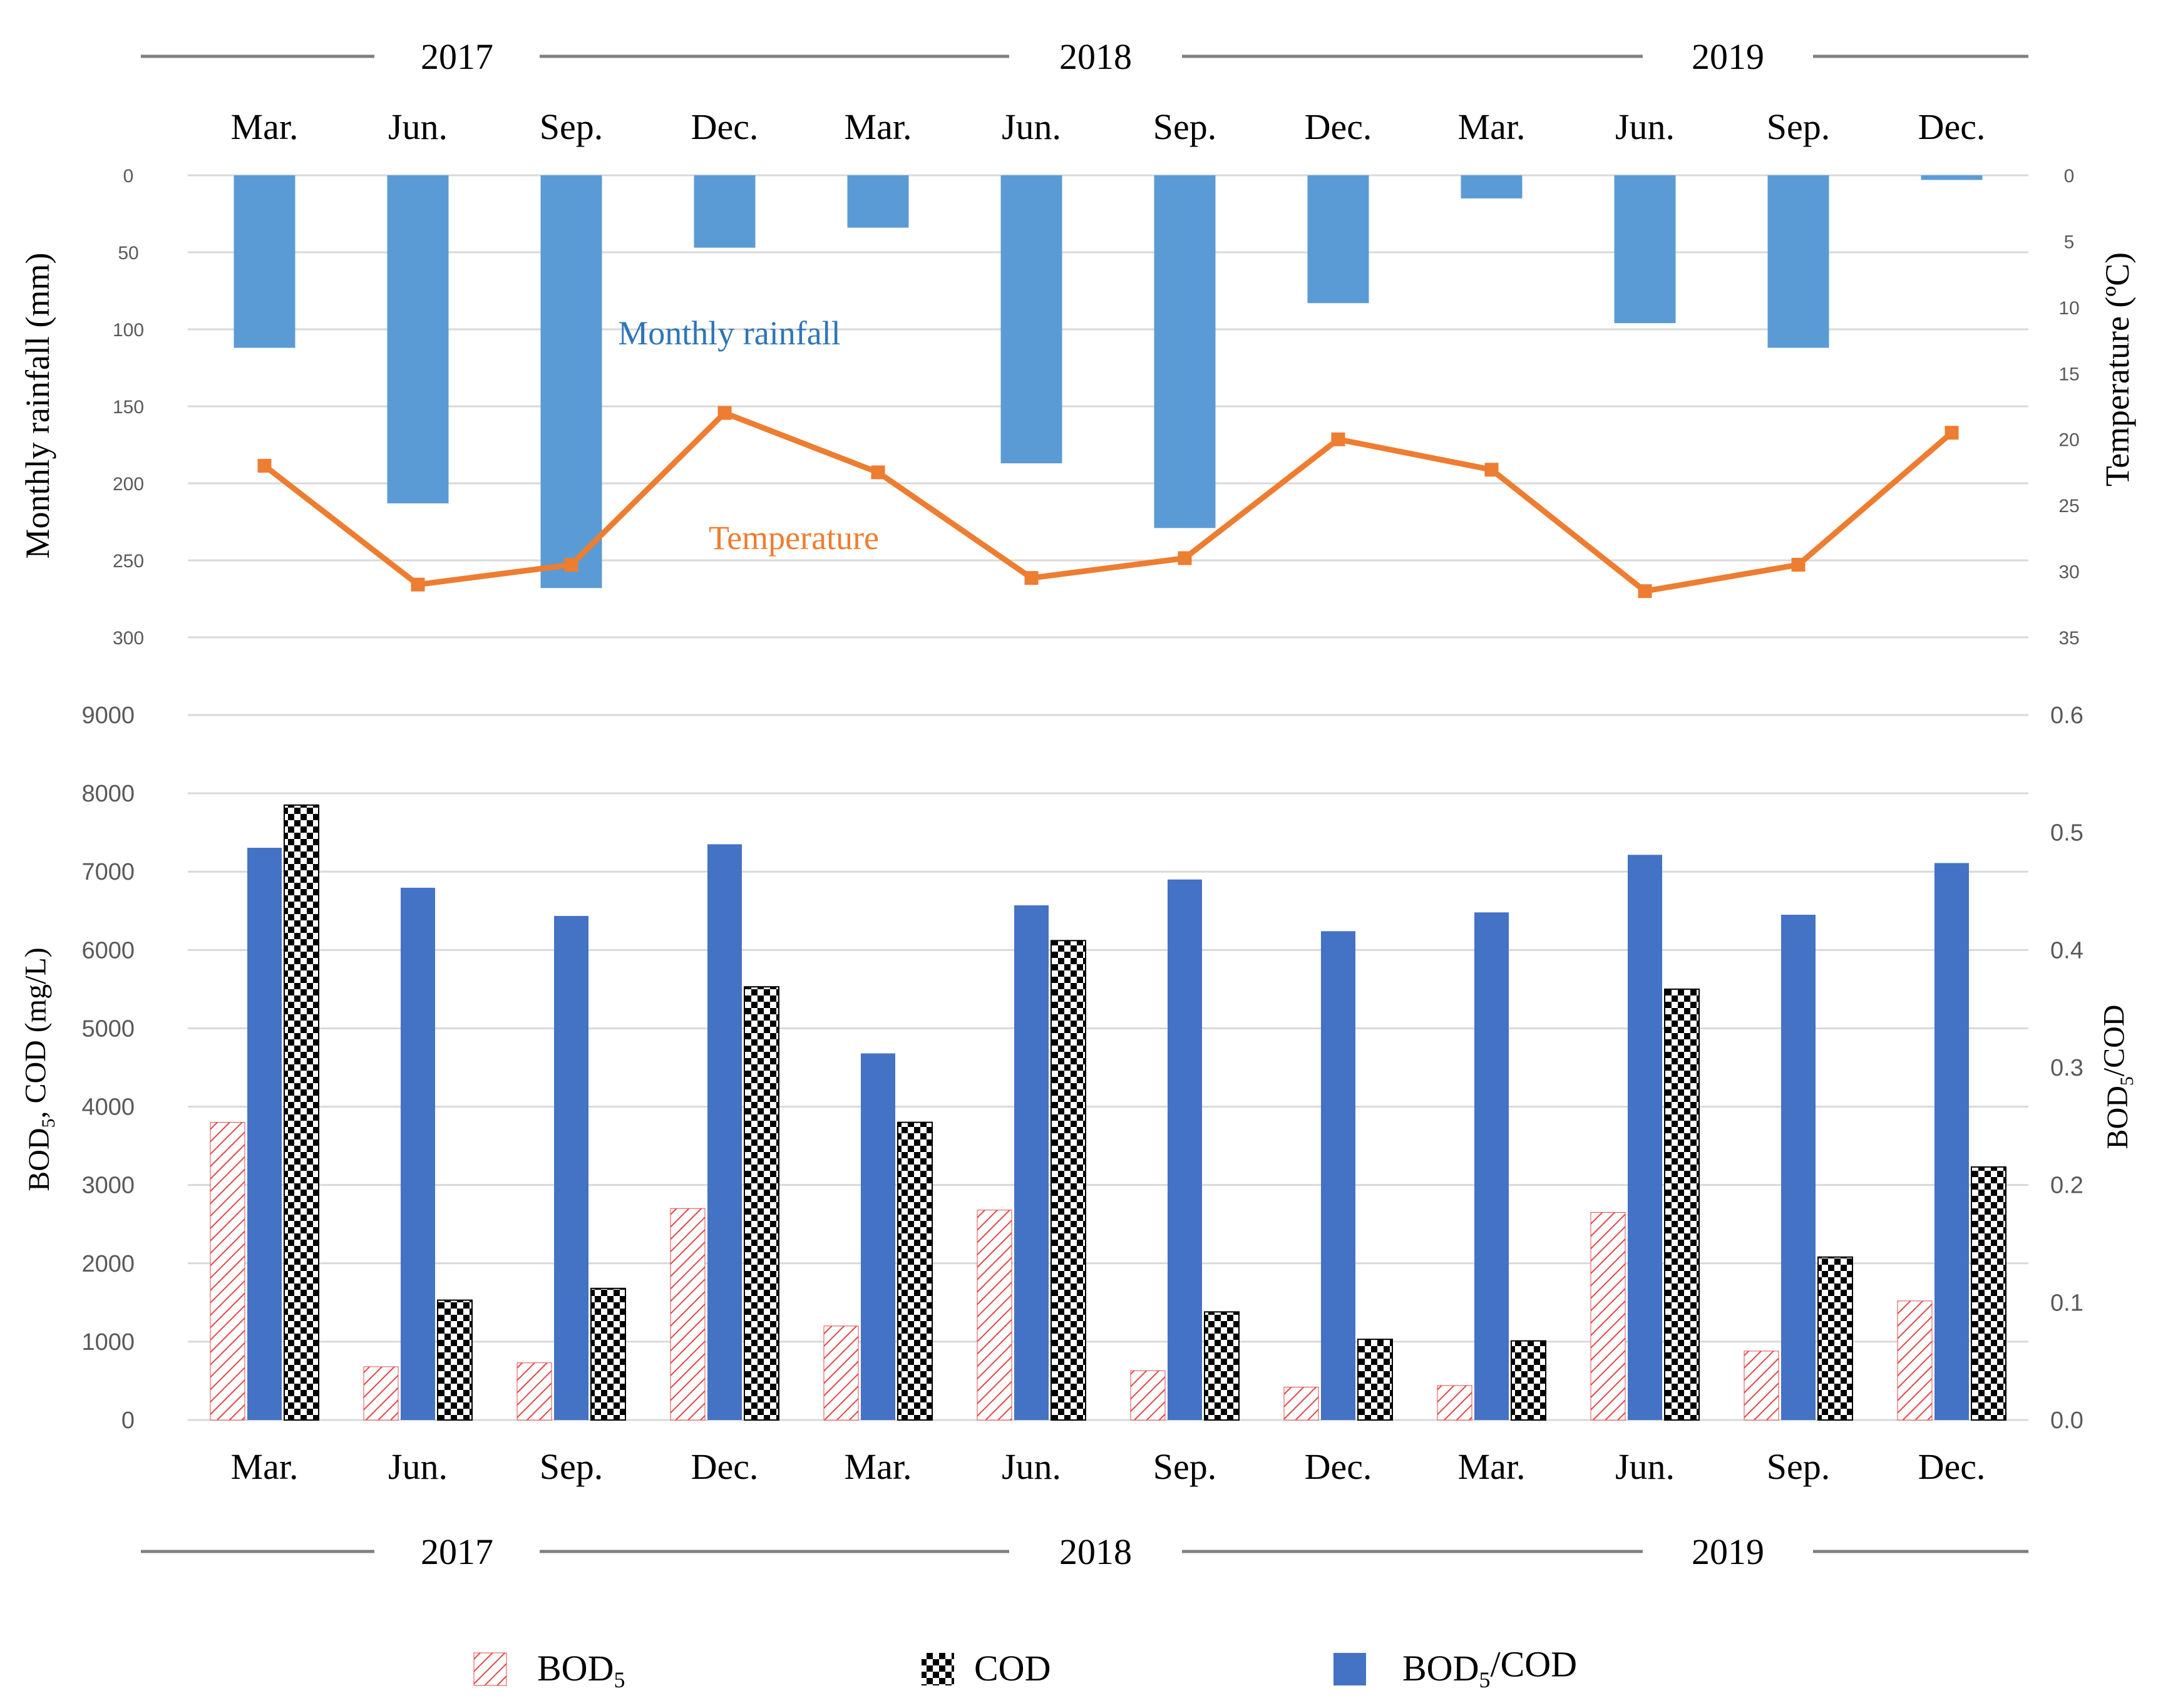 The height and width of the screenshot is (1708, 2163). Describe the element at coordinates (108, 1107) in the screenshot. I see `concentration-tick-label: 4000` at that location.